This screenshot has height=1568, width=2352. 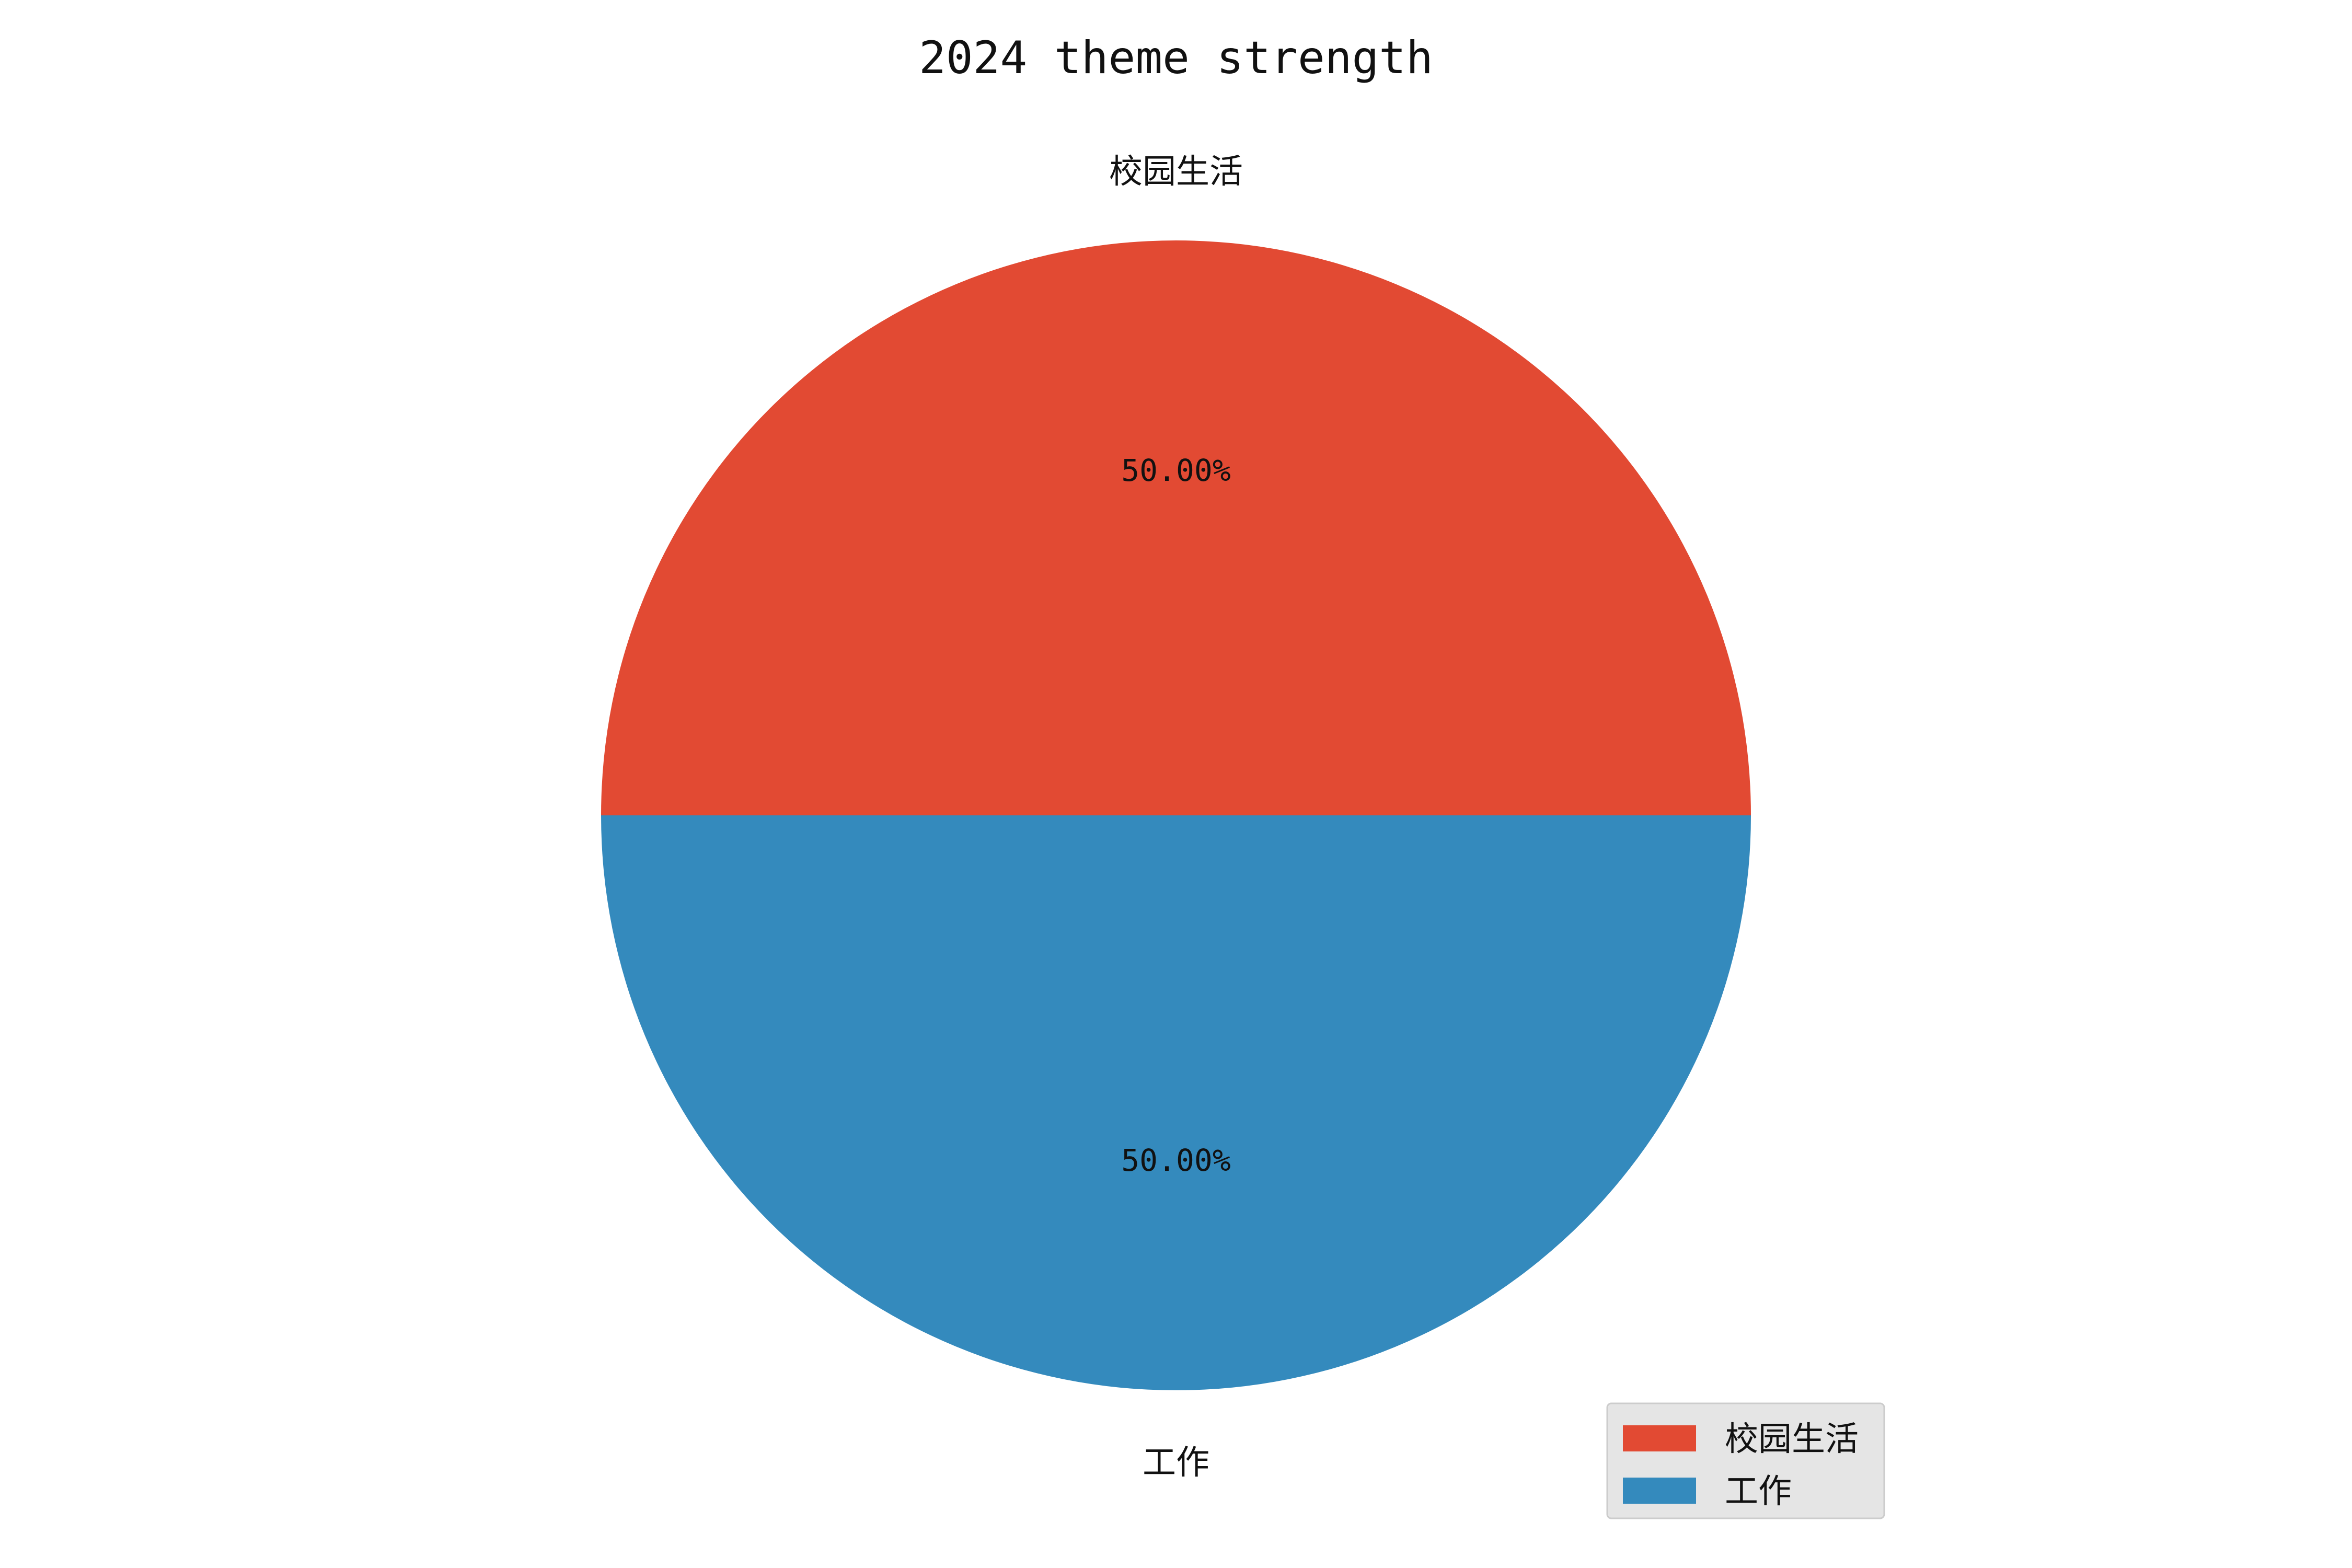 I want to click on pie-labels: 校园生活 50.00% 工作 50.00%, so click(x=1176, y=817).